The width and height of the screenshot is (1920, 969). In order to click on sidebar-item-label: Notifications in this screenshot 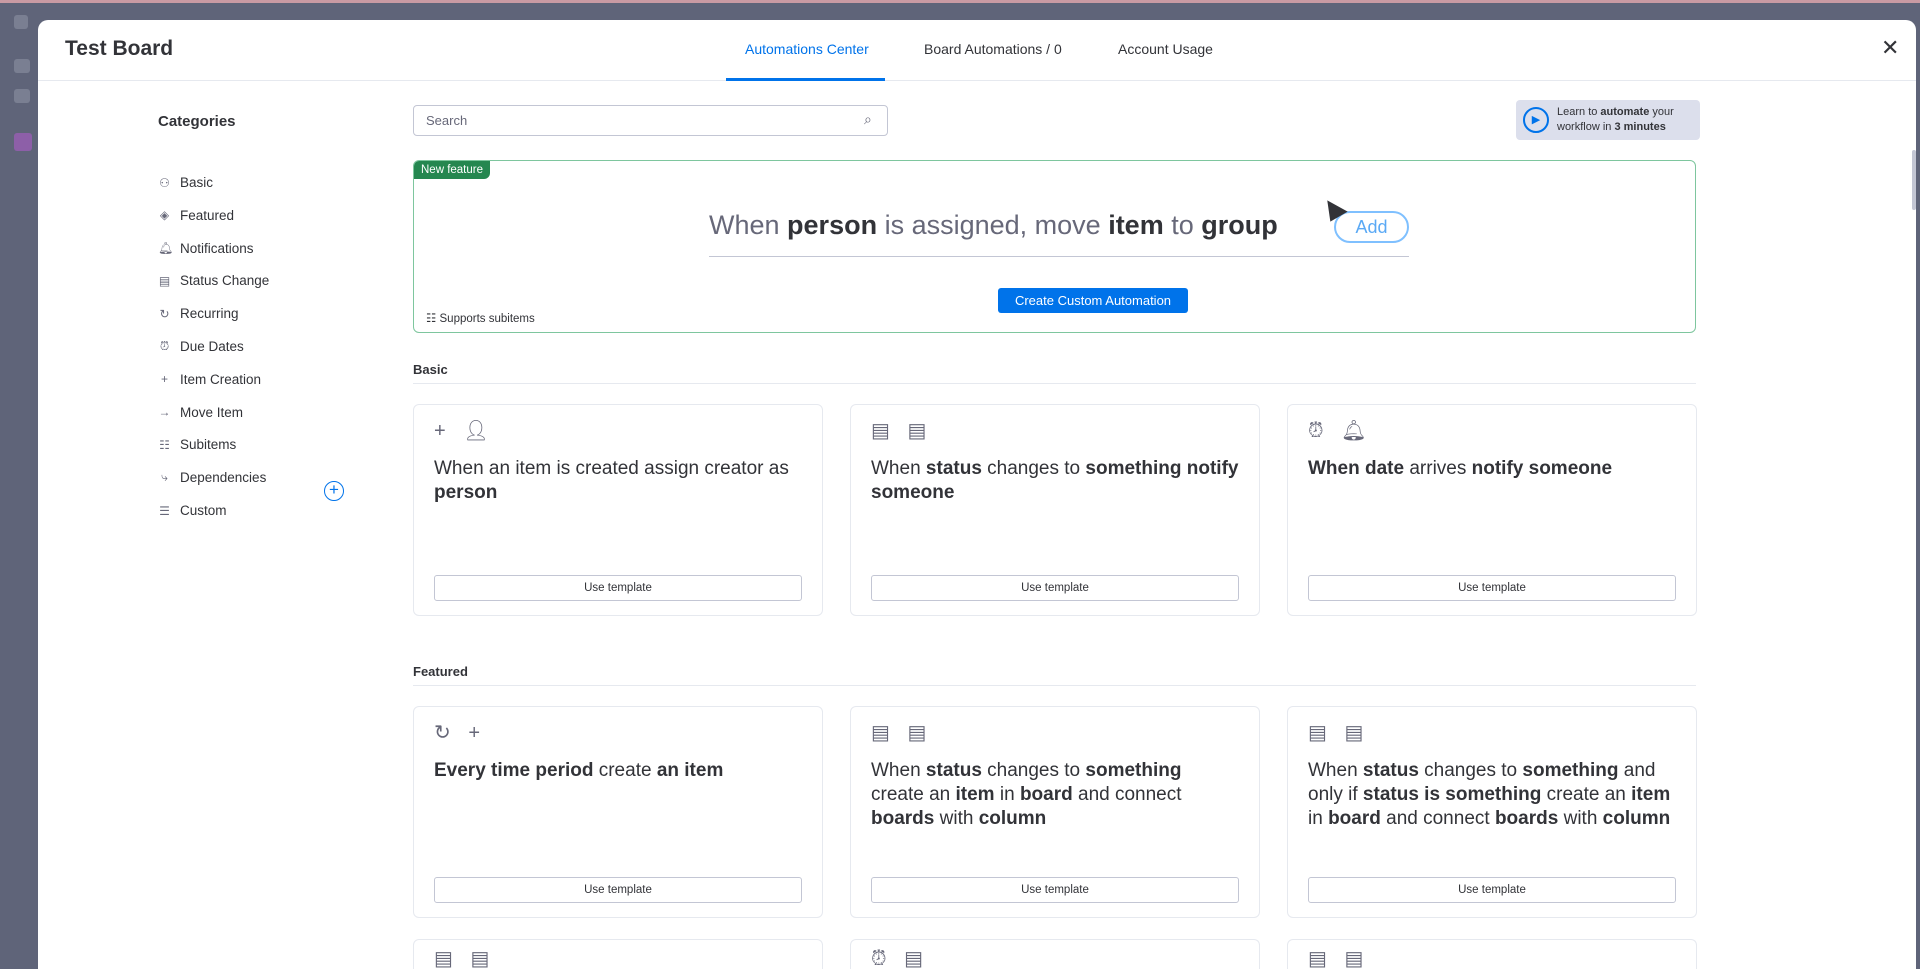, I will do `click(217, 248)`.